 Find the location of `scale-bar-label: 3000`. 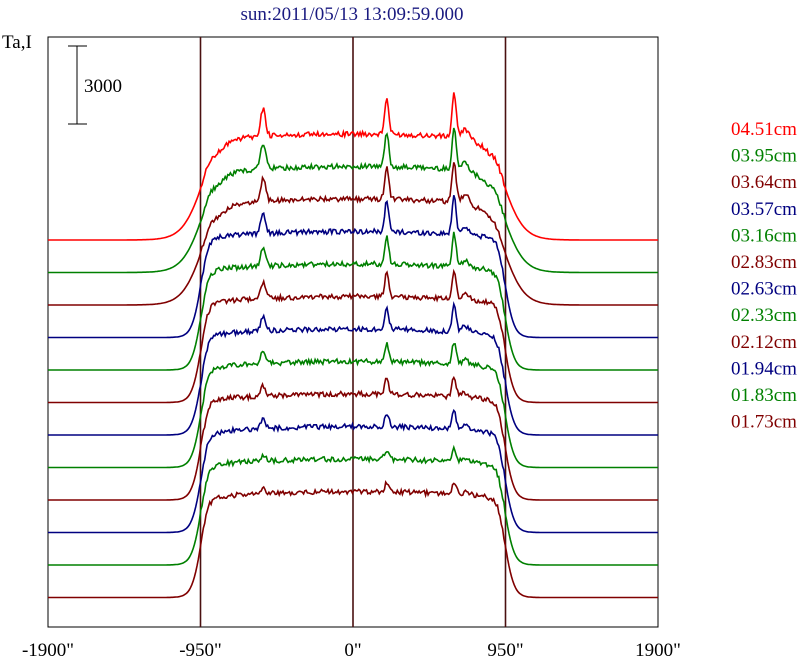

scale-bar-label: 3000 is located at coordinates (103, 86).